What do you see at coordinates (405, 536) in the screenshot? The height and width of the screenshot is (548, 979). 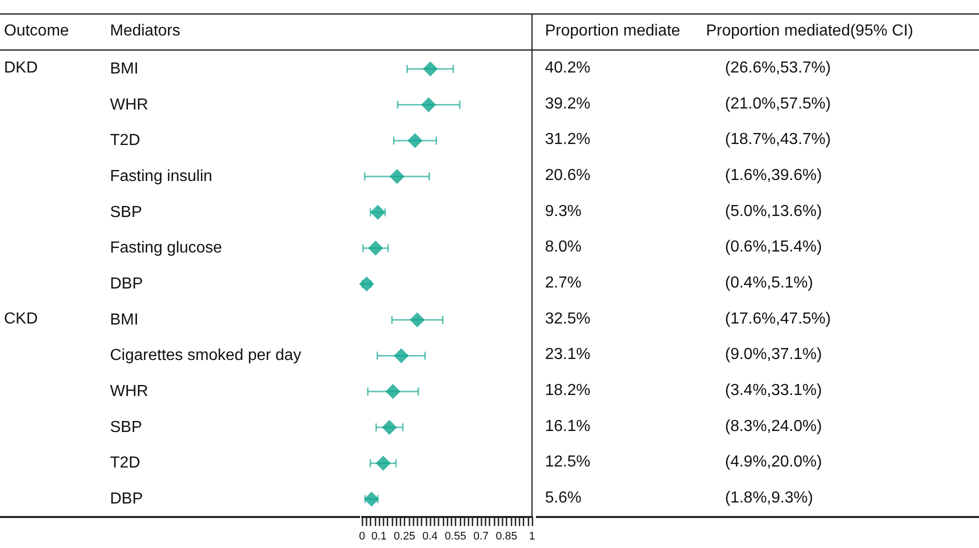 I see `x-tick-label: 0.25` at bounding box center [405, 536].